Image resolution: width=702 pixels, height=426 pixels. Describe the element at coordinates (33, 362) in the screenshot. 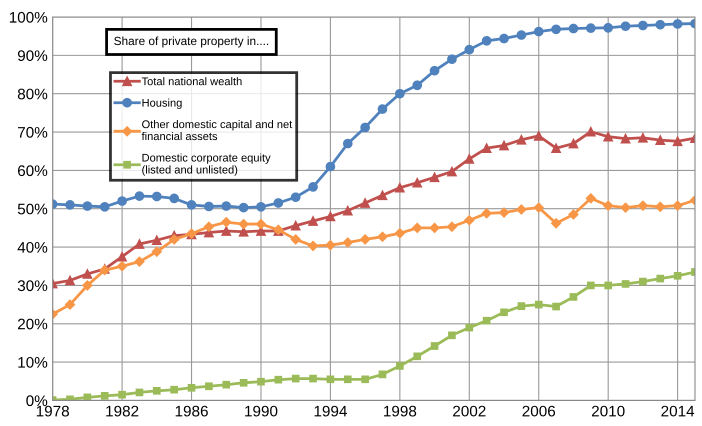

I see `y-tick-label: 10%` at that location.